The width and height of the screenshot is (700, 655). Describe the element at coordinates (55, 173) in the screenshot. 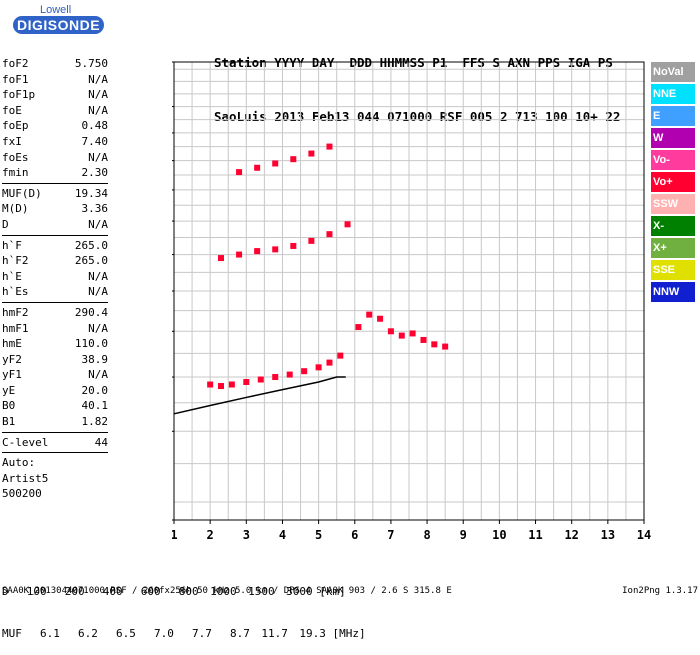

I see `param-row: fmin 2.30` at that location.